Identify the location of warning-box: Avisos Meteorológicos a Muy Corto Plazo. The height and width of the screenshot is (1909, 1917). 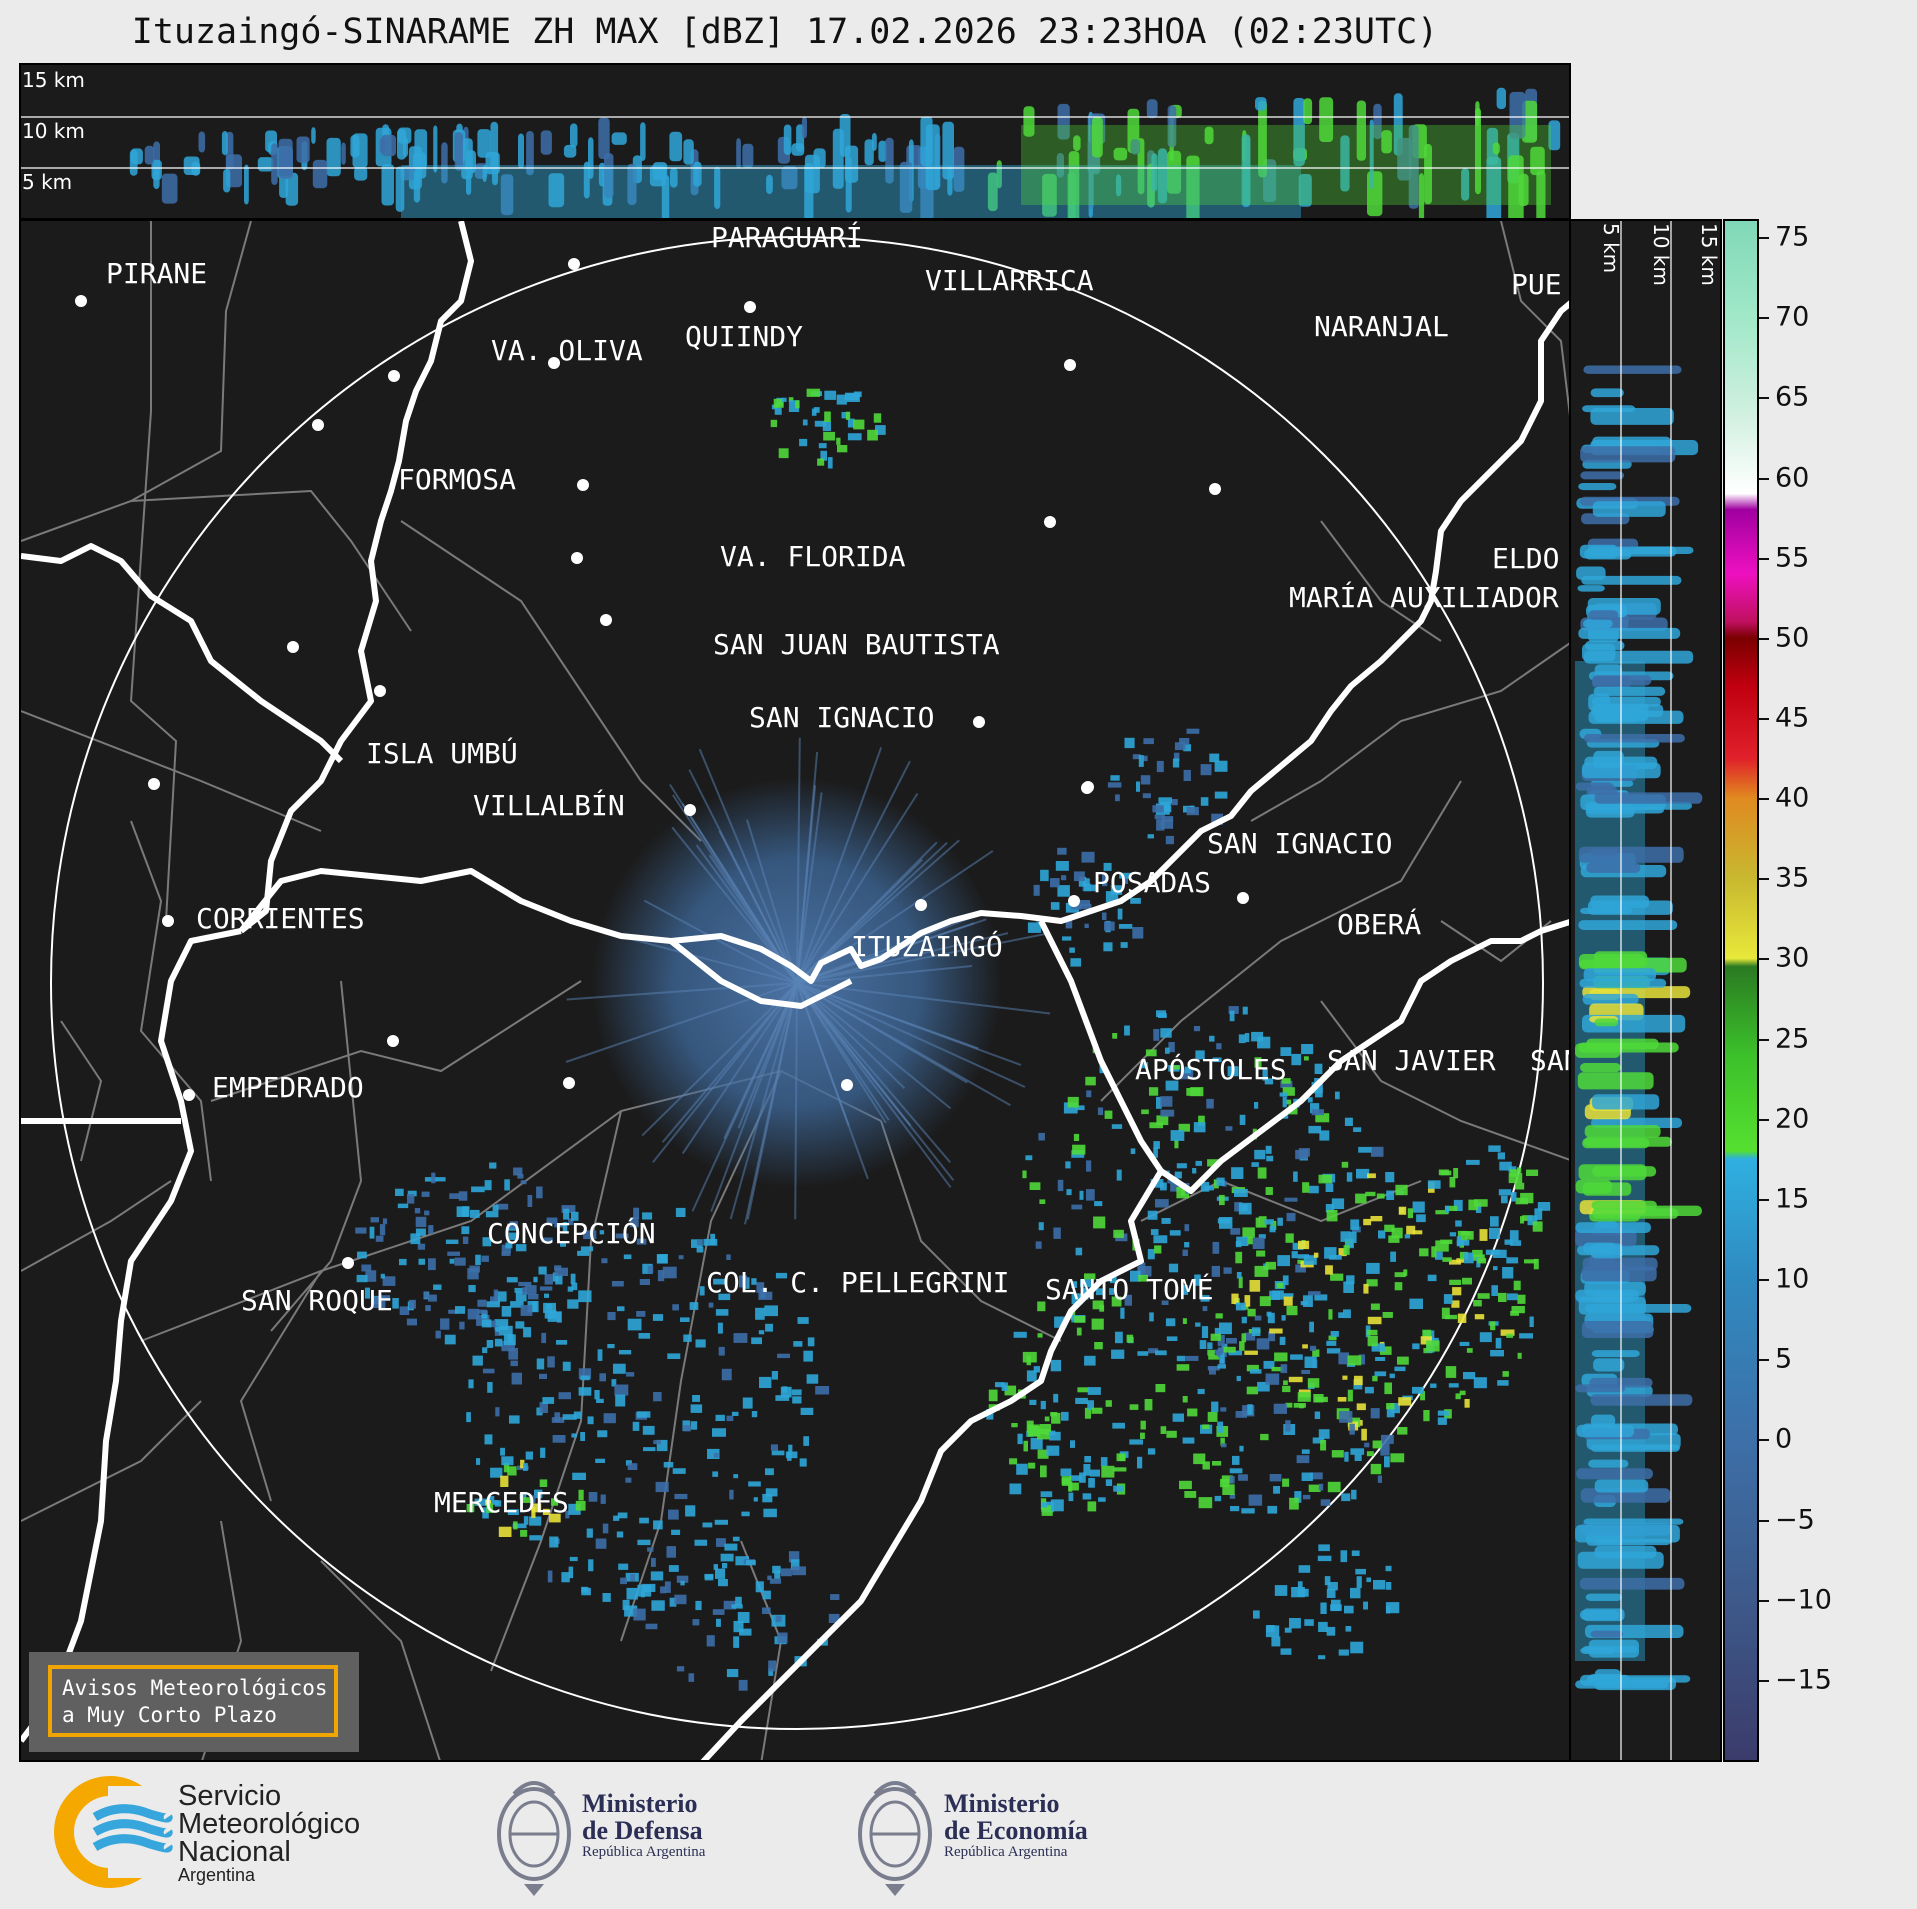
(194, 1702).